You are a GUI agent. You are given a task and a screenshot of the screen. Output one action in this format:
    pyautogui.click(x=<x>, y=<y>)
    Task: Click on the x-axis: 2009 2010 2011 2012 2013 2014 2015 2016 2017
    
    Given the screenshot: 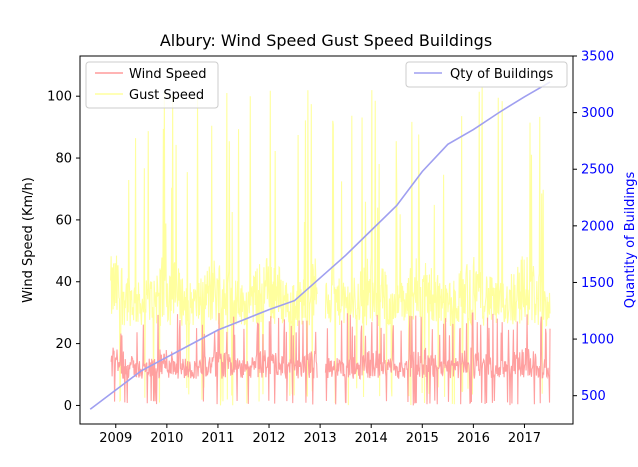 What is the action you would take?
    pyautogui.click(x=320, y=435)
    